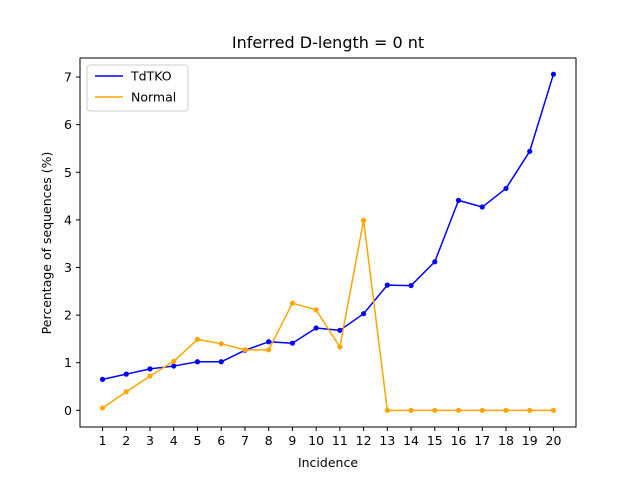  I want to click on x-tick-label: 5, so click(197, 440).